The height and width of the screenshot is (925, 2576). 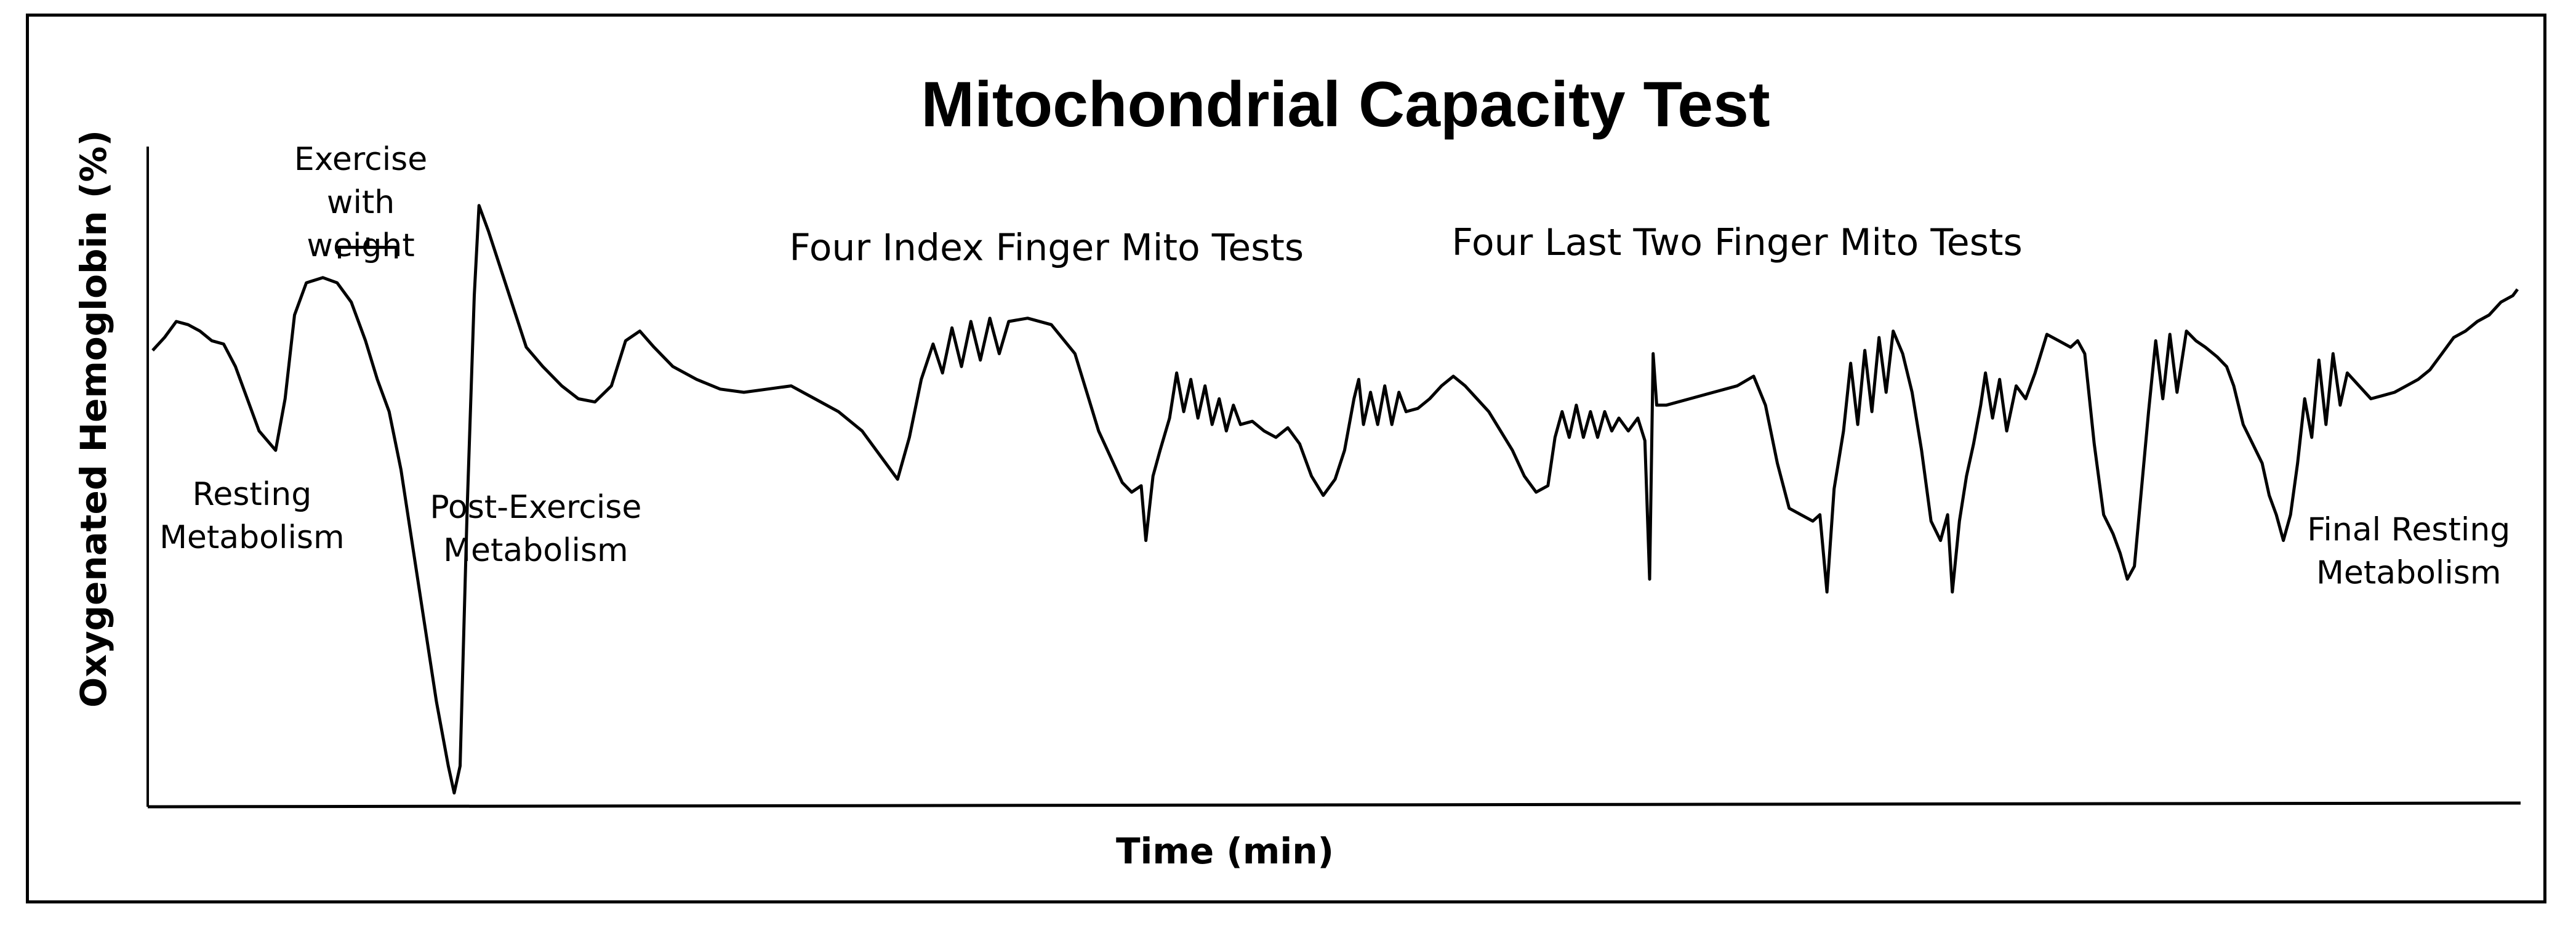 What do you see at coordinates (360, 159) in the screenshot?
I see `annotation-line: Exercise` at bounding box center [360, 159].